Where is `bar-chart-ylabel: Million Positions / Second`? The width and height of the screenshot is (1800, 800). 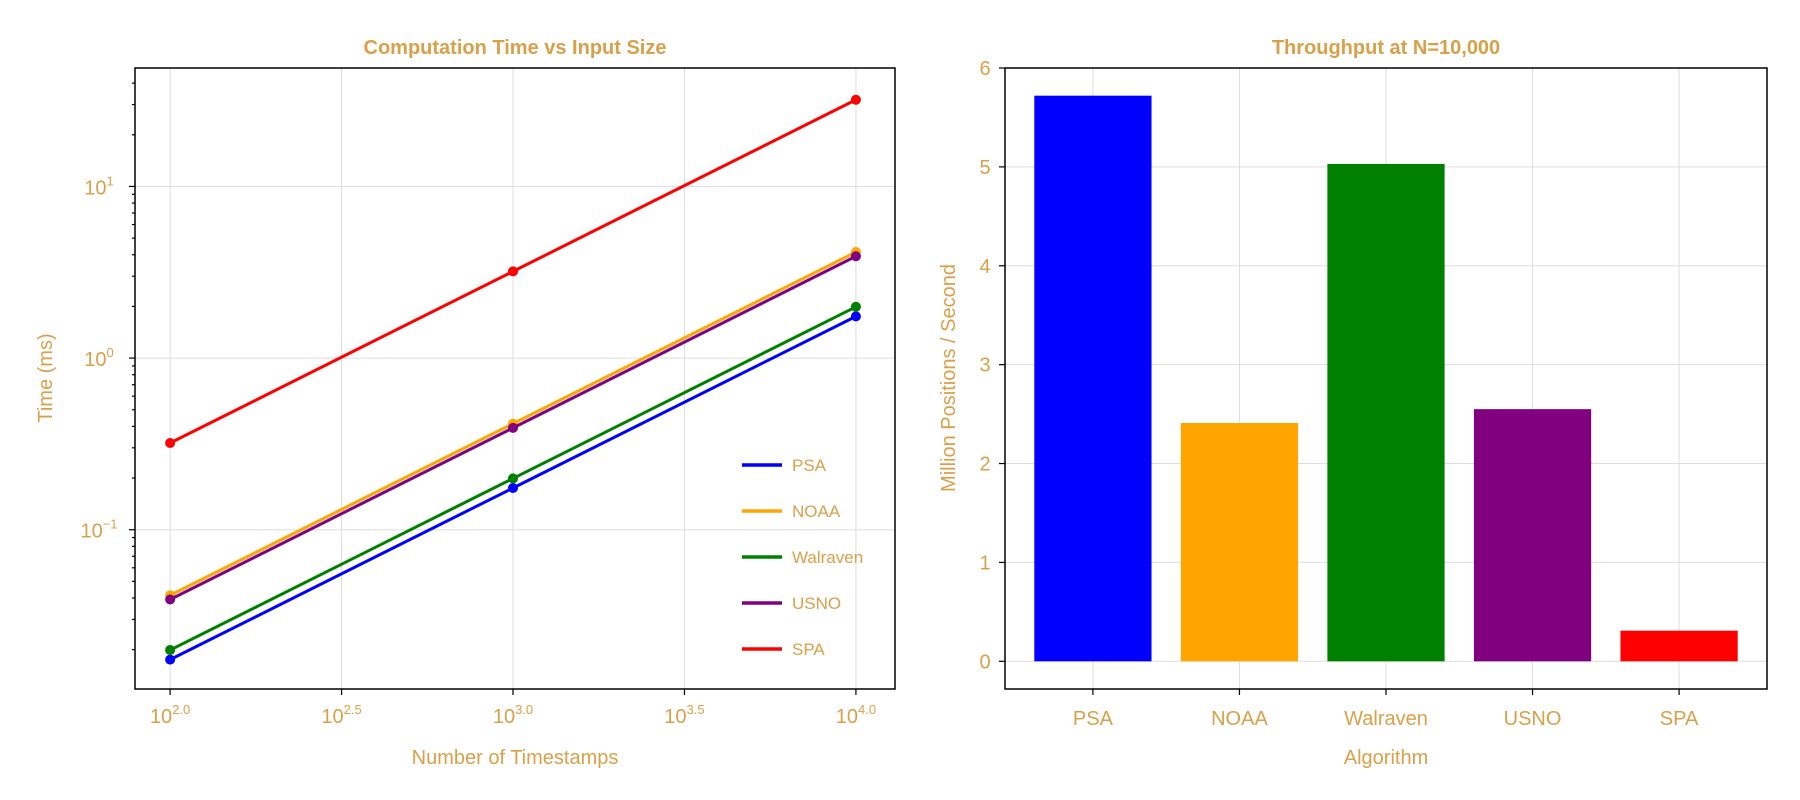 bar-chart-ylabel: Million Positions / Second is located at coordinates (949, 378).